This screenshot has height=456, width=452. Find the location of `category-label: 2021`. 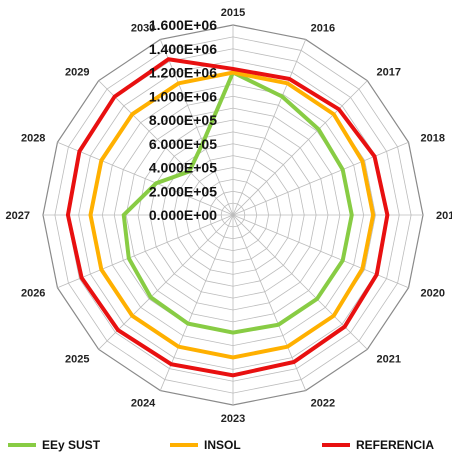

category-label: 2021 is located at coordinates (389, 360).